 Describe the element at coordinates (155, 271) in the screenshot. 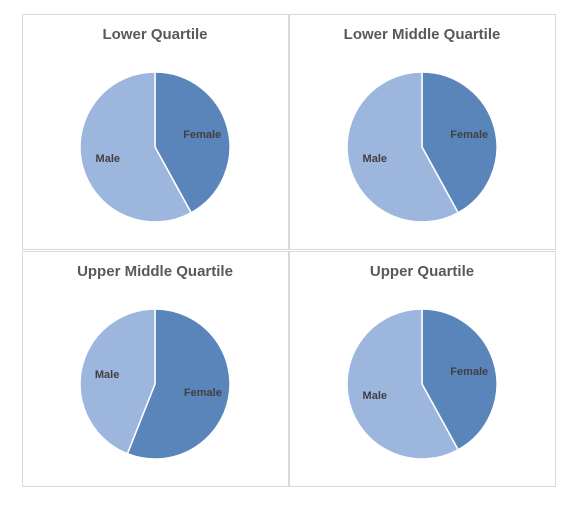

I see `chart-title: Upper Middle Quartile` at that location.